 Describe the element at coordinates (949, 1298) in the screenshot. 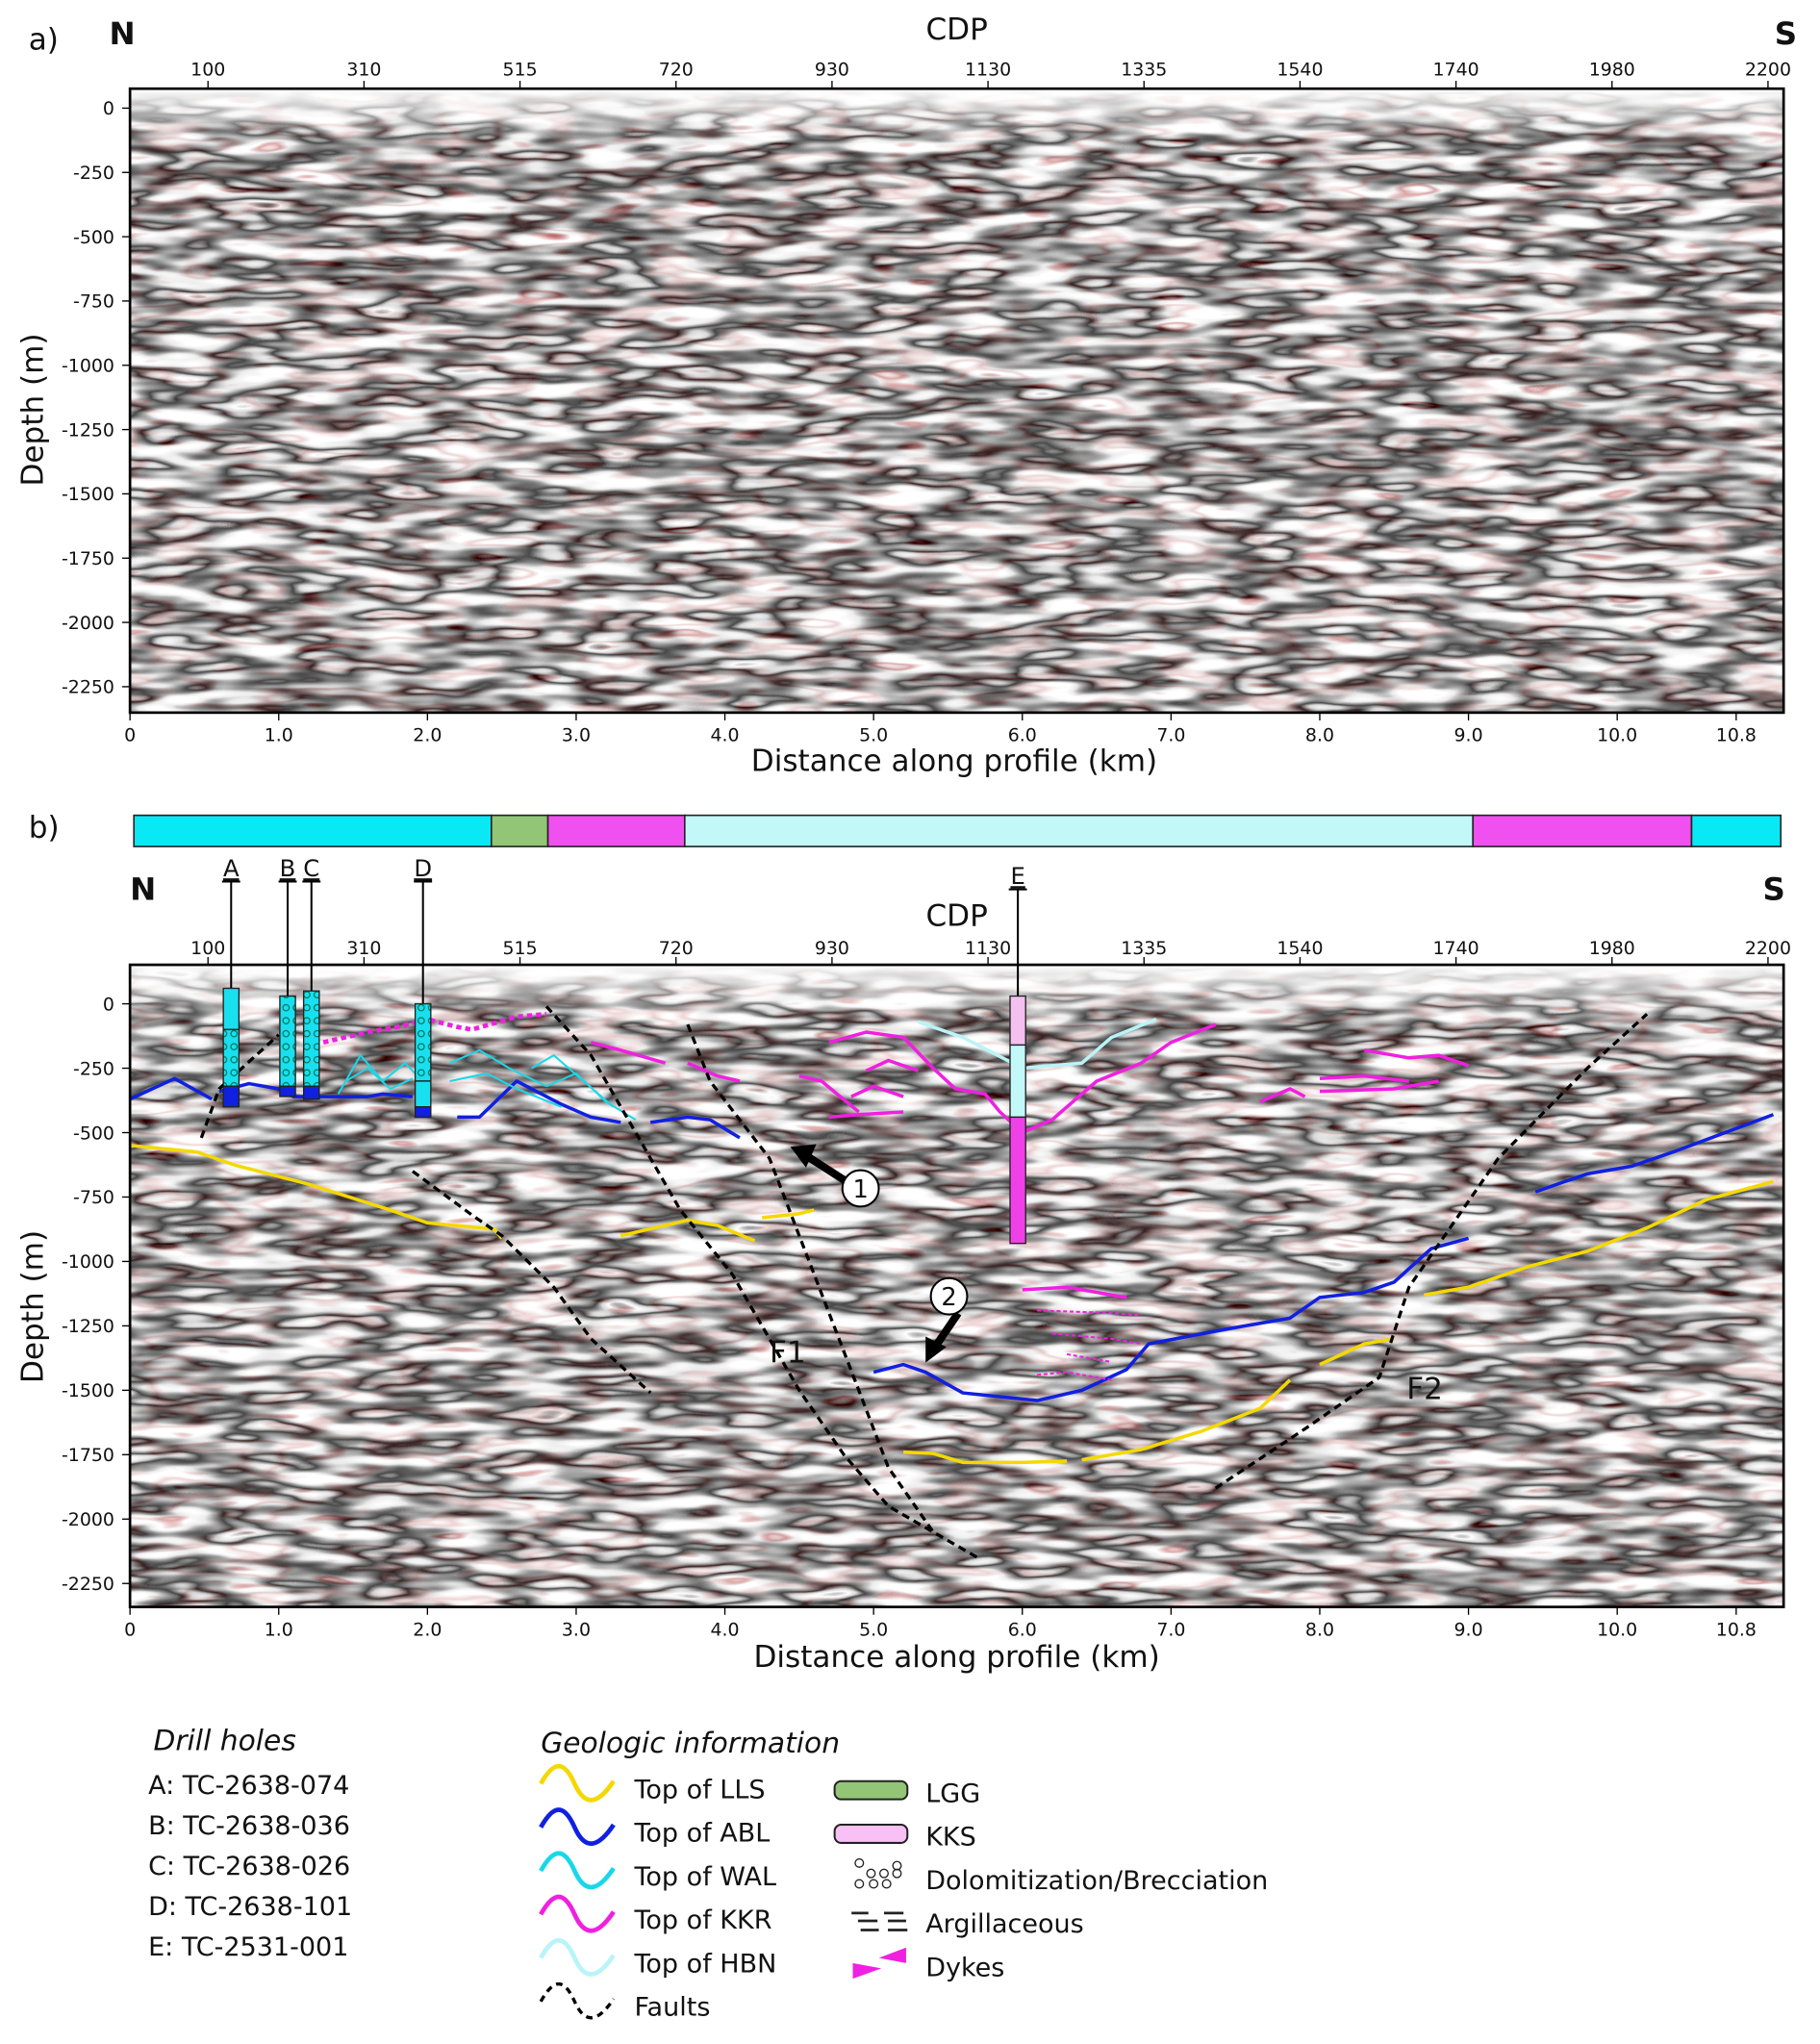

I see `annotation-2: 2` at that location.